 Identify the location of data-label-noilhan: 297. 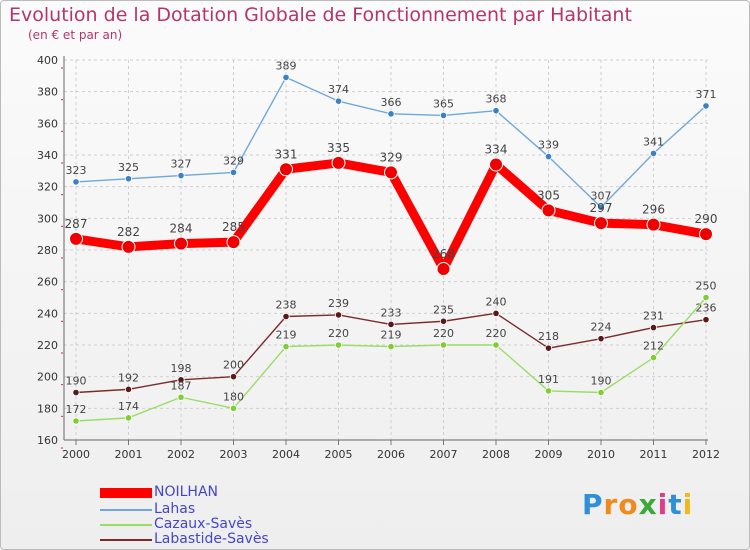
(601, 208).